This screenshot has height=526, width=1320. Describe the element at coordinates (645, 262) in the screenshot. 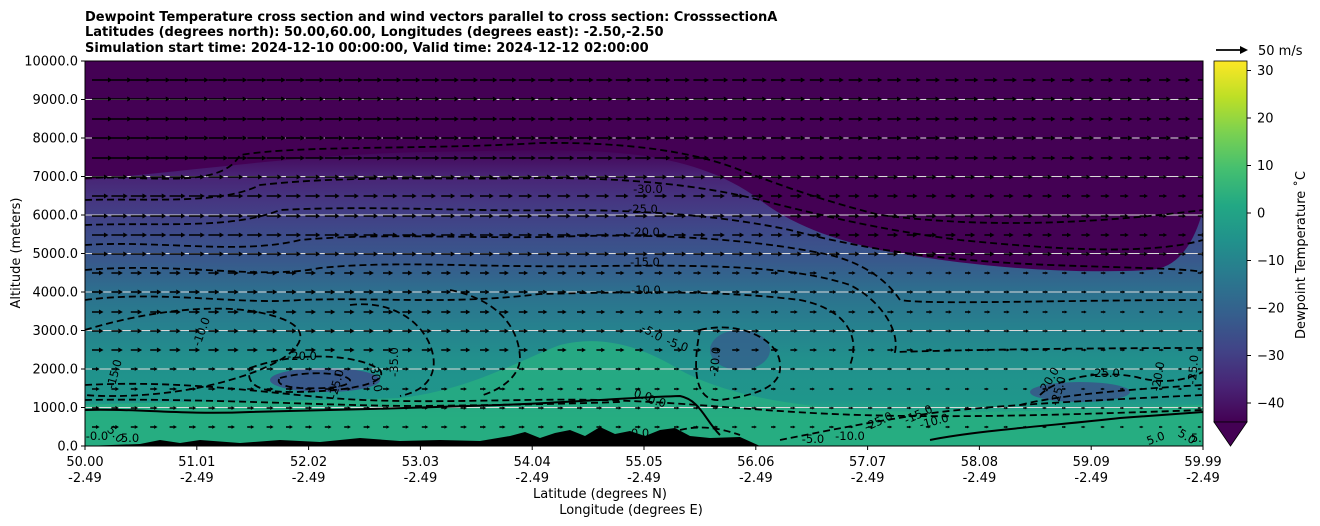

I see `contour-label: -15.0` at that location.